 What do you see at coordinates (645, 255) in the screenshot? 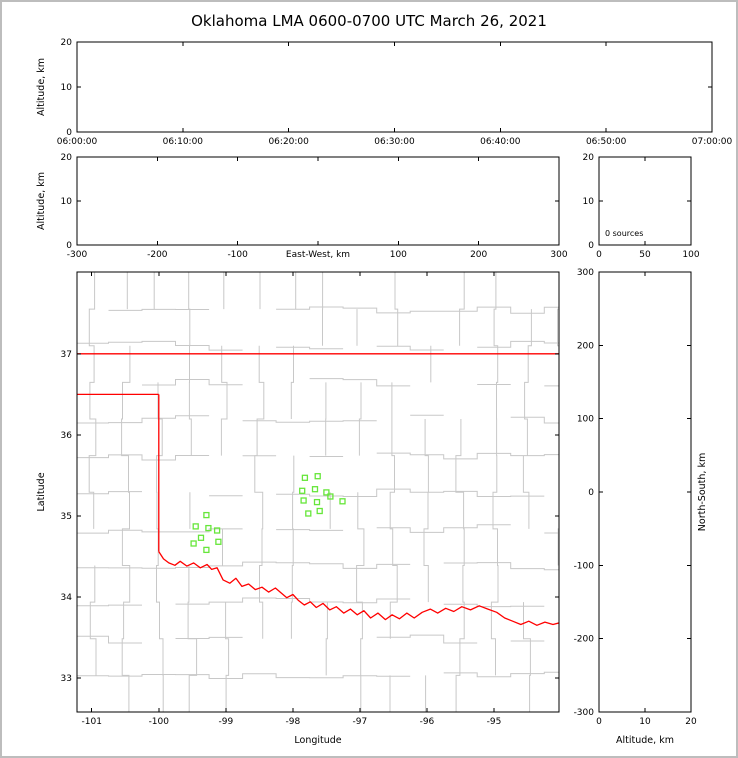
I see `x-tick-label: 50` at bounding box center [645, 255].